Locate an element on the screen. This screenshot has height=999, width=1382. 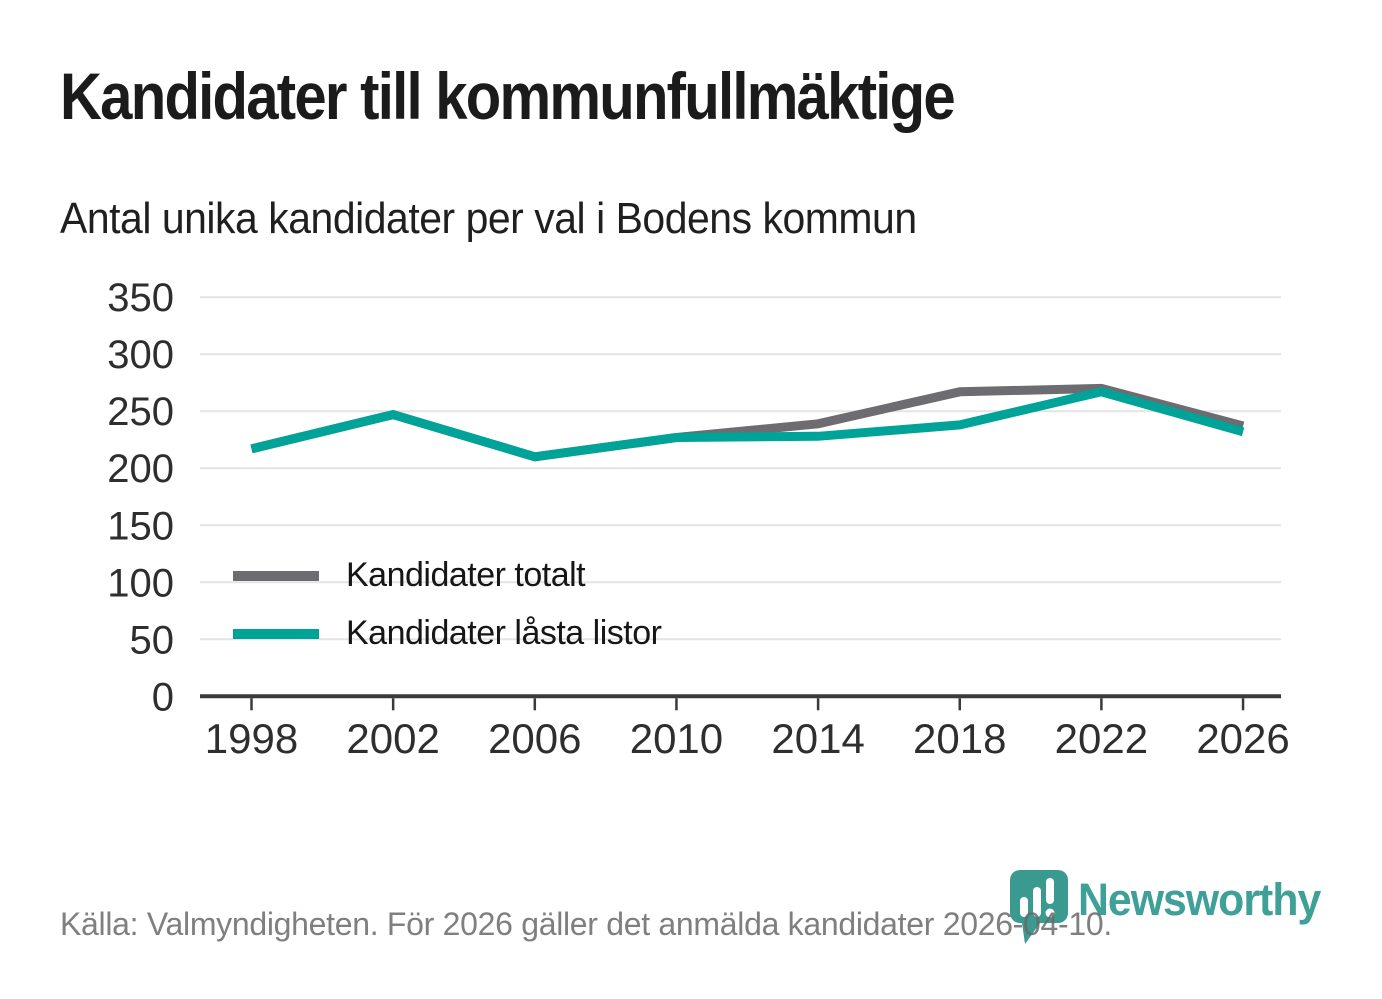
y-axis-tick-labels: 0 50 100 150 200 250 300 350 is located at coordinates (140, 497).